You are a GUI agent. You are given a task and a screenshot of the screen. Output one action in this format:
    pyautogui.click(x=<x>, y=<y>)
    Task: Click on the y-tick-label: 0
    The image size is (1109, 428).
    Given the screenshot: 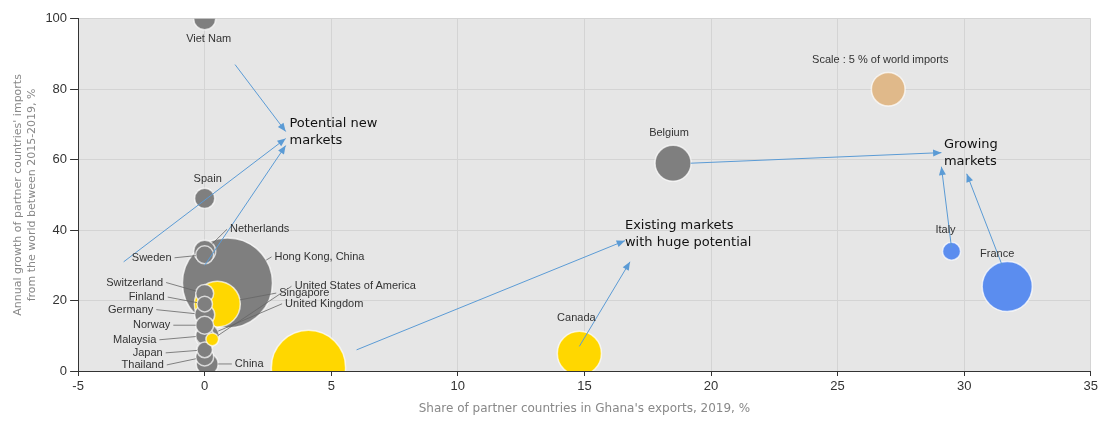 What is the action you would take?
    pyautogui.click(x=63, y=370)
    